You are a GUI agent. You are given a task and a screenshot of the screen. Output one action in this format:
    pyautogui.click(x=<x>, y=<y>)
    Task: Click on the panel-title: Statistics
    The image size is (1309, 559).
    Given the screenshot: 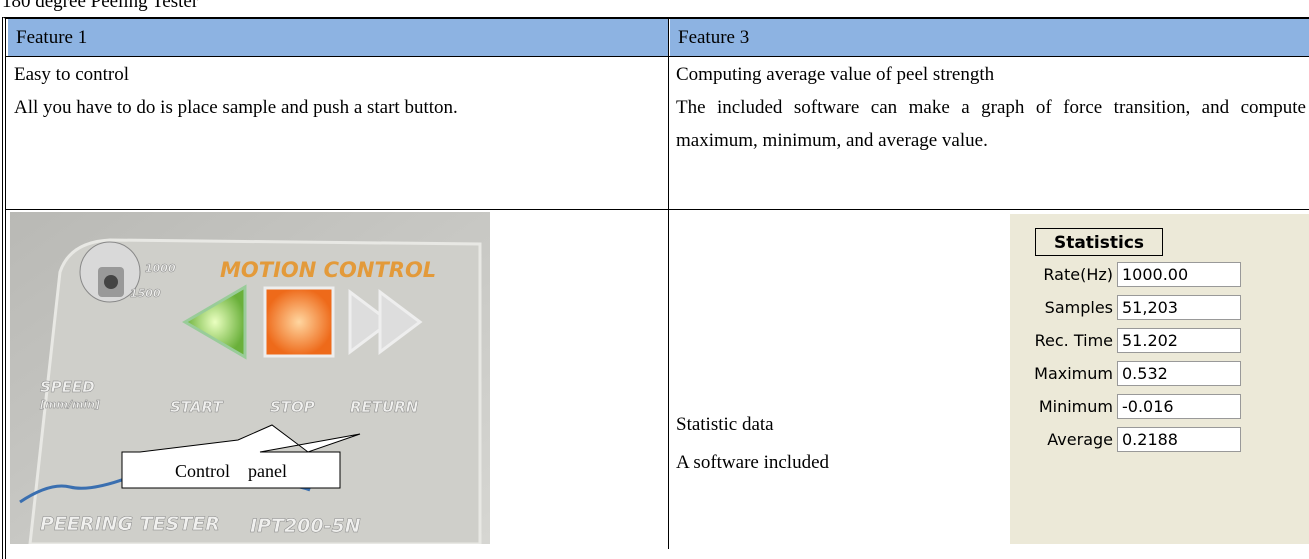 What is the action you would take?
    pyautogui.click(x=1099, y=242)
    